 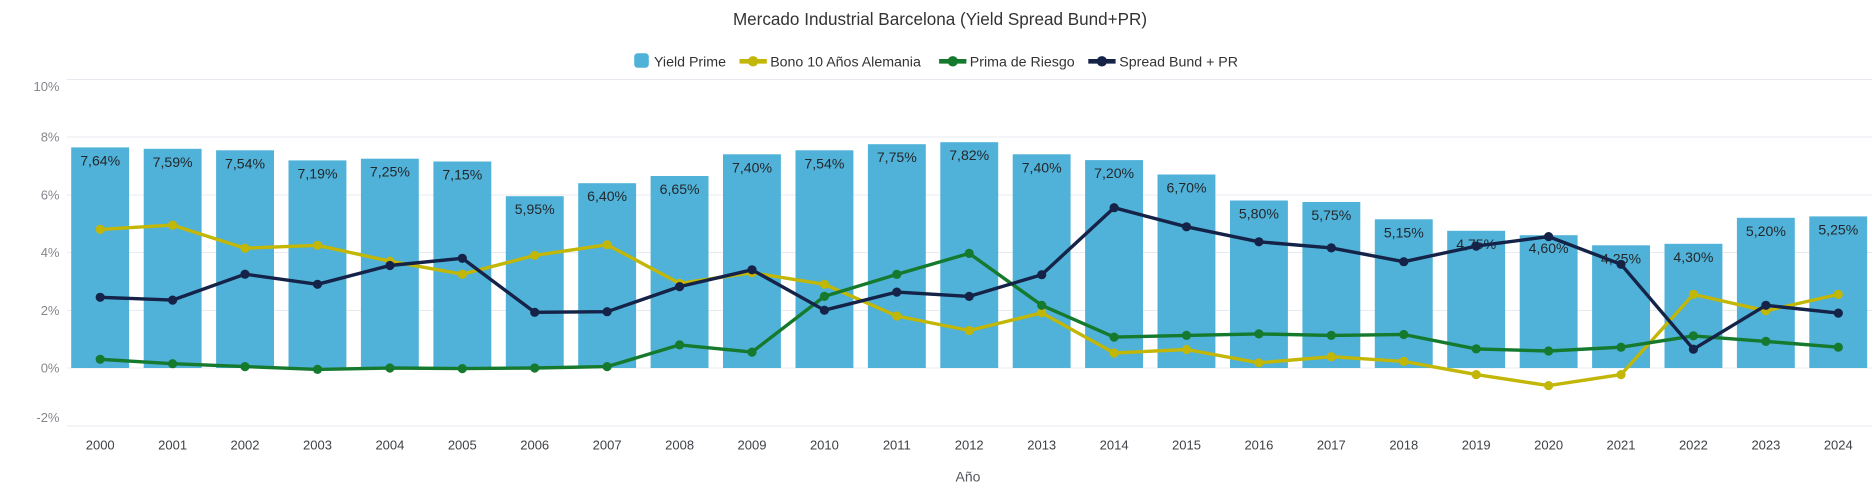 I want to click on svg-text: 4%, so click(x=50, y=252).